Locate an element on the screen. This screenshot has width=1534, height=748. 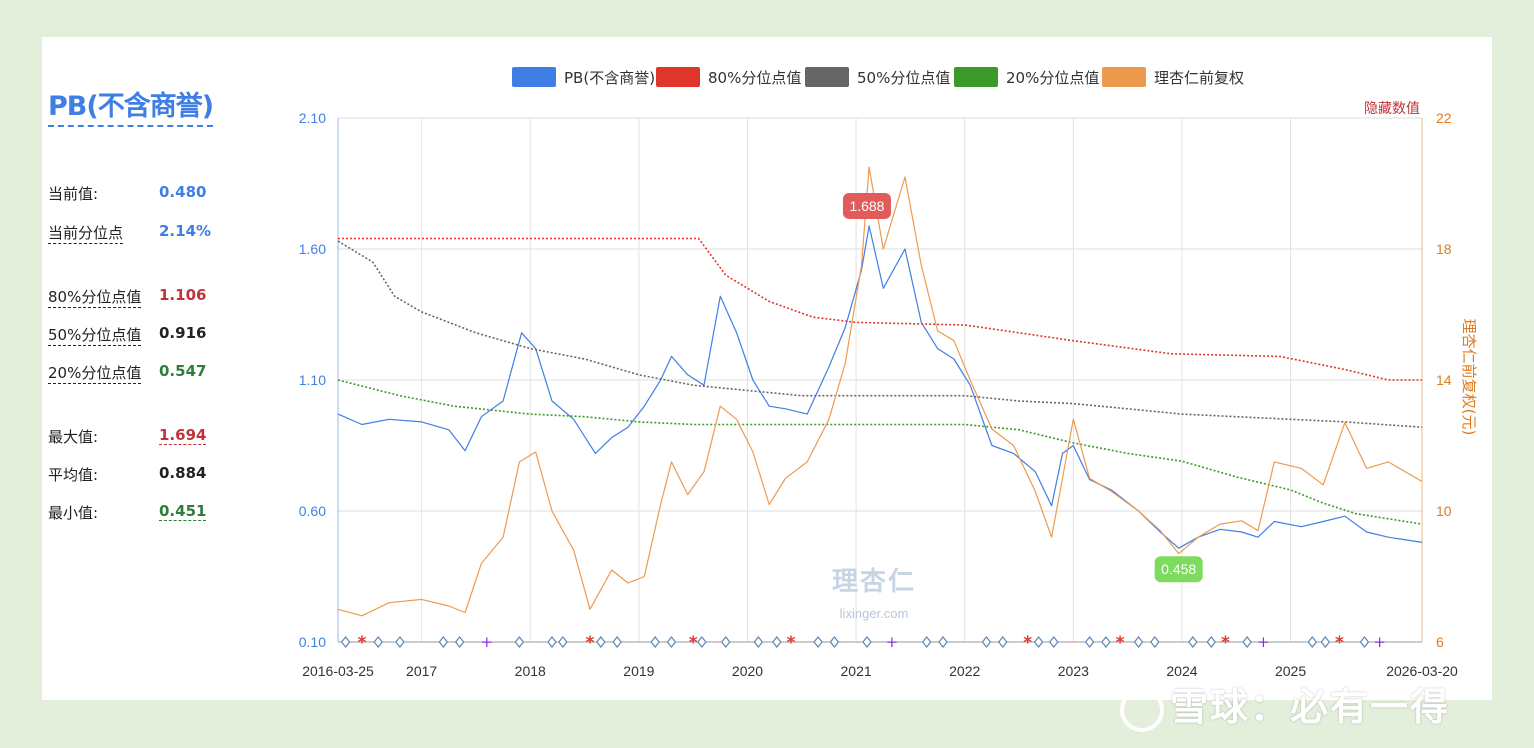
p20-row: 20%分位点值 0.547 is located at coordinates (128, 374).